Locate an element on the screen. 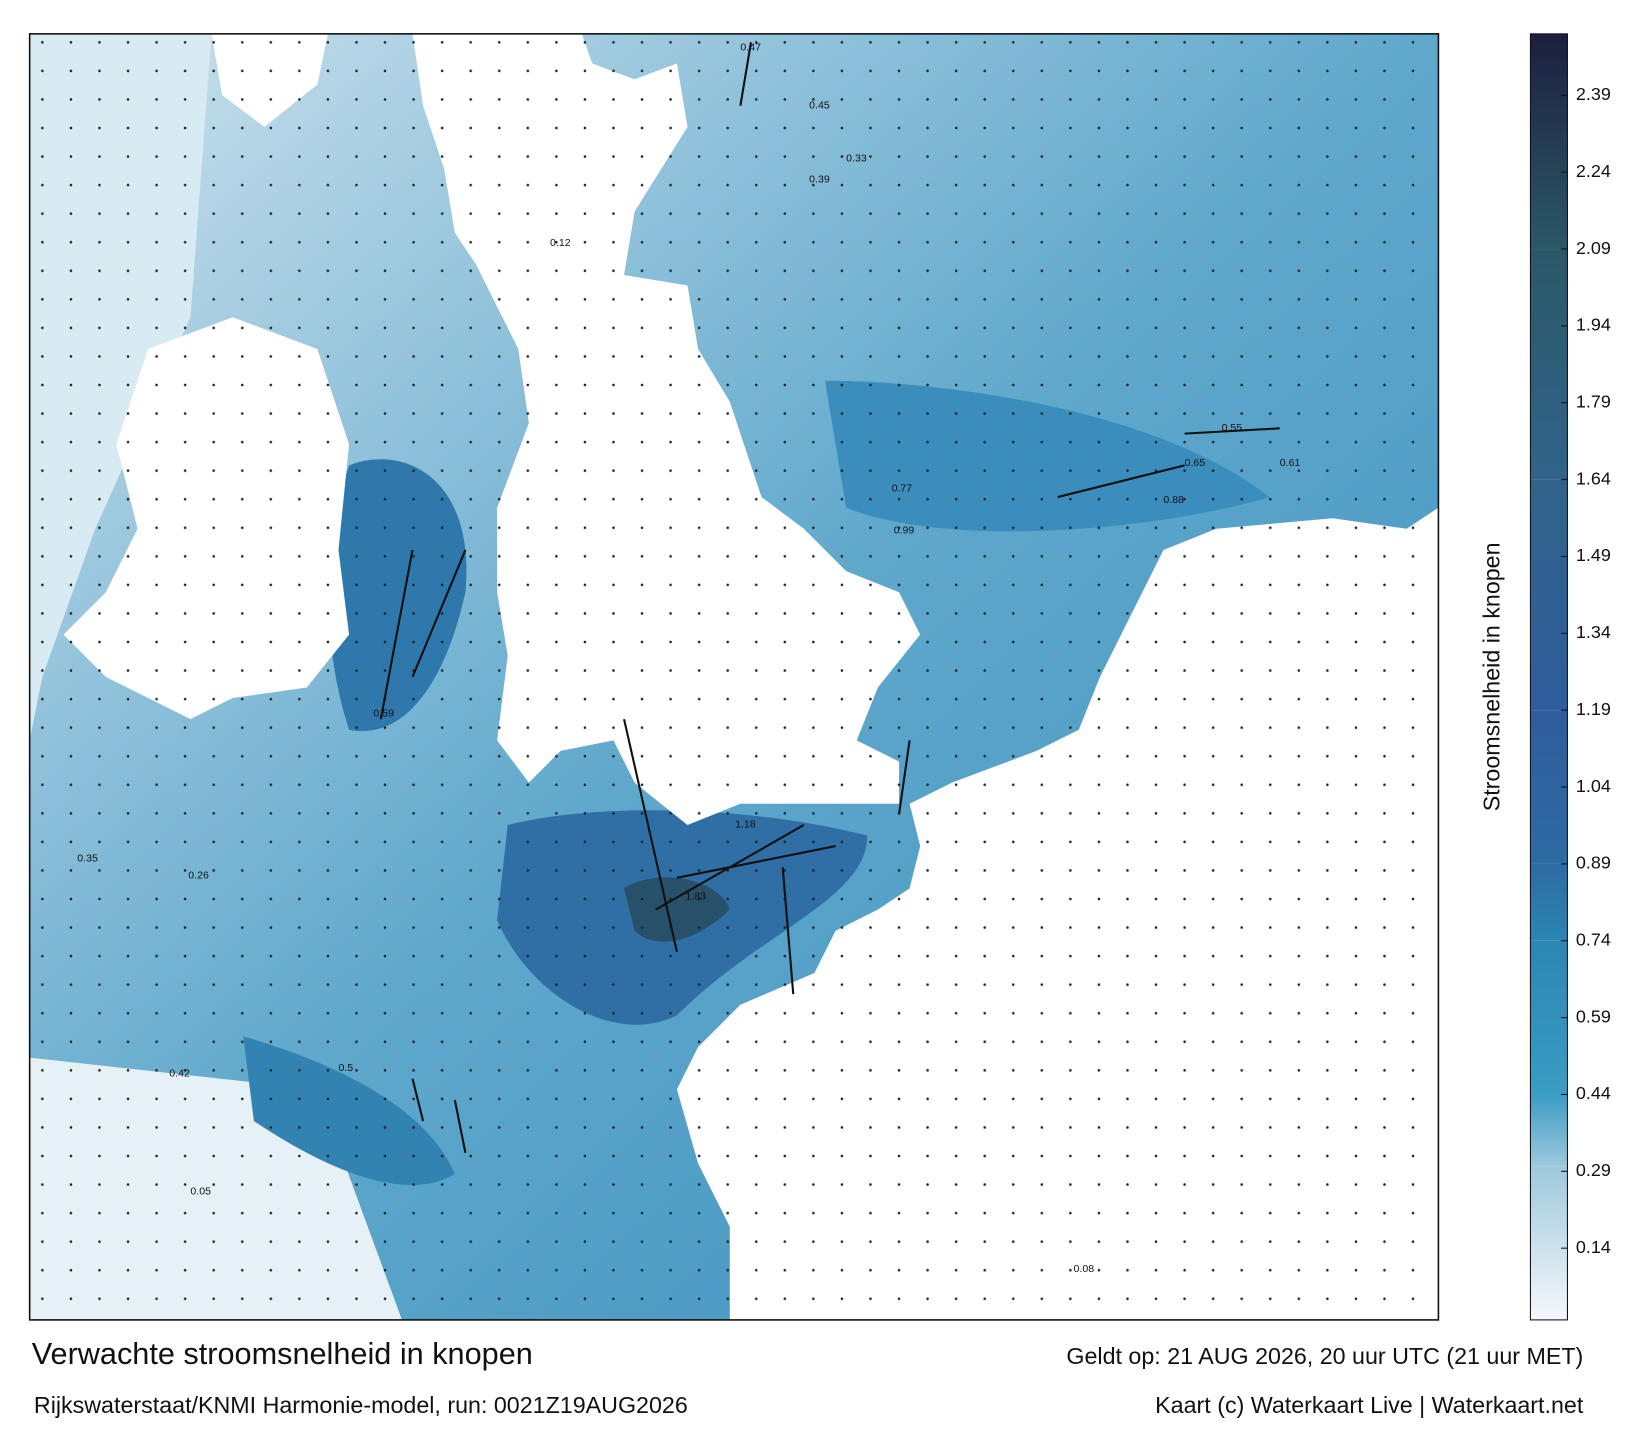  colorbar-tick-label: 1.94 is located at coordinates (1593, 325).